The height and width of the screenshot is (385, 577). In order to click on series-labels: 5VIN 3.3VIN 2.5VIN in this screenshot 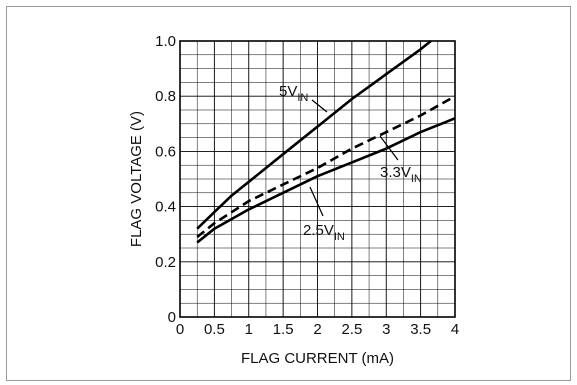, I will do `click(350, 163)`.